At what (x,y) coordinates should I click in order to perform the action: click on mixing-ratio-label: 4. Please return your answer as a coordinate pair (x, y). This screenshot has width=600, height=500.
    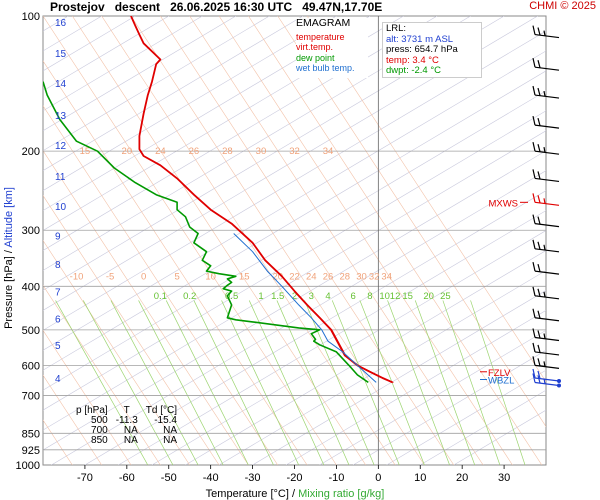
    Looking at the image, I should click on (327, 296).